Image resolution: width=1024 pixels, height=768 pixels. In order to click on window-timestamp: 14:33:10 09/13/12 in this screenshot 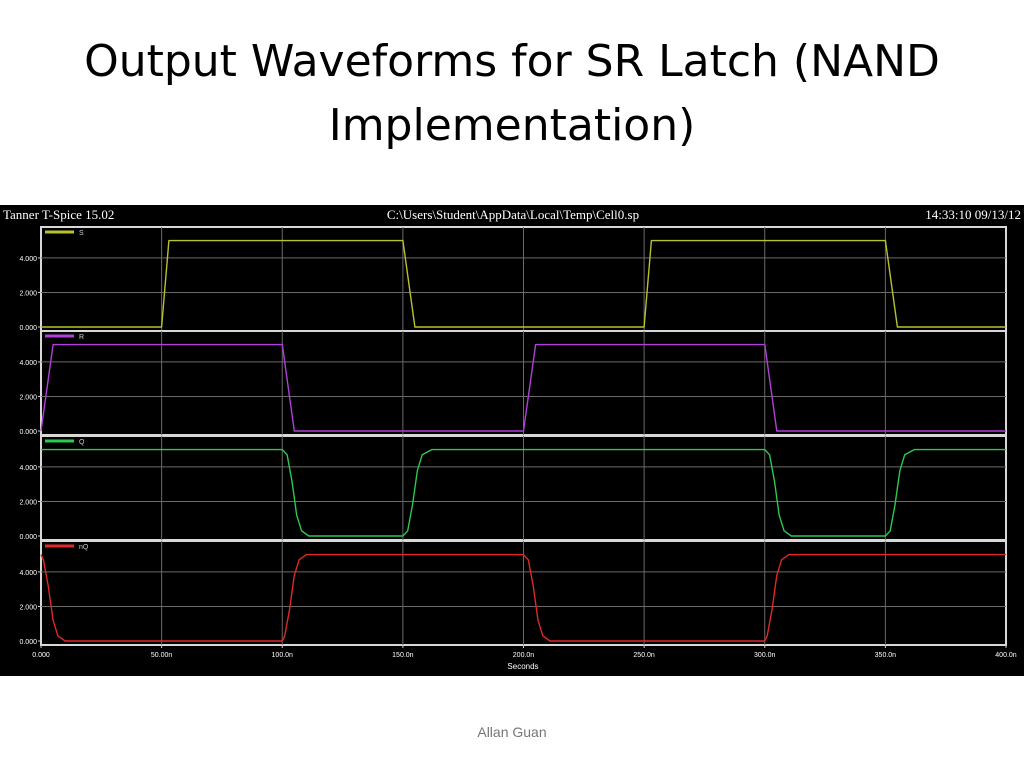, I will do `click(973, 214)`.